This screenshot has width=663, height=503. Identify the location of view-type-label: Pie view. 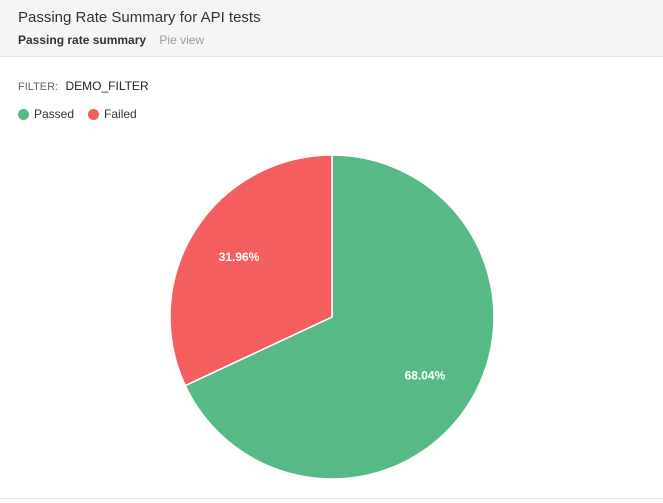
(182, 40).